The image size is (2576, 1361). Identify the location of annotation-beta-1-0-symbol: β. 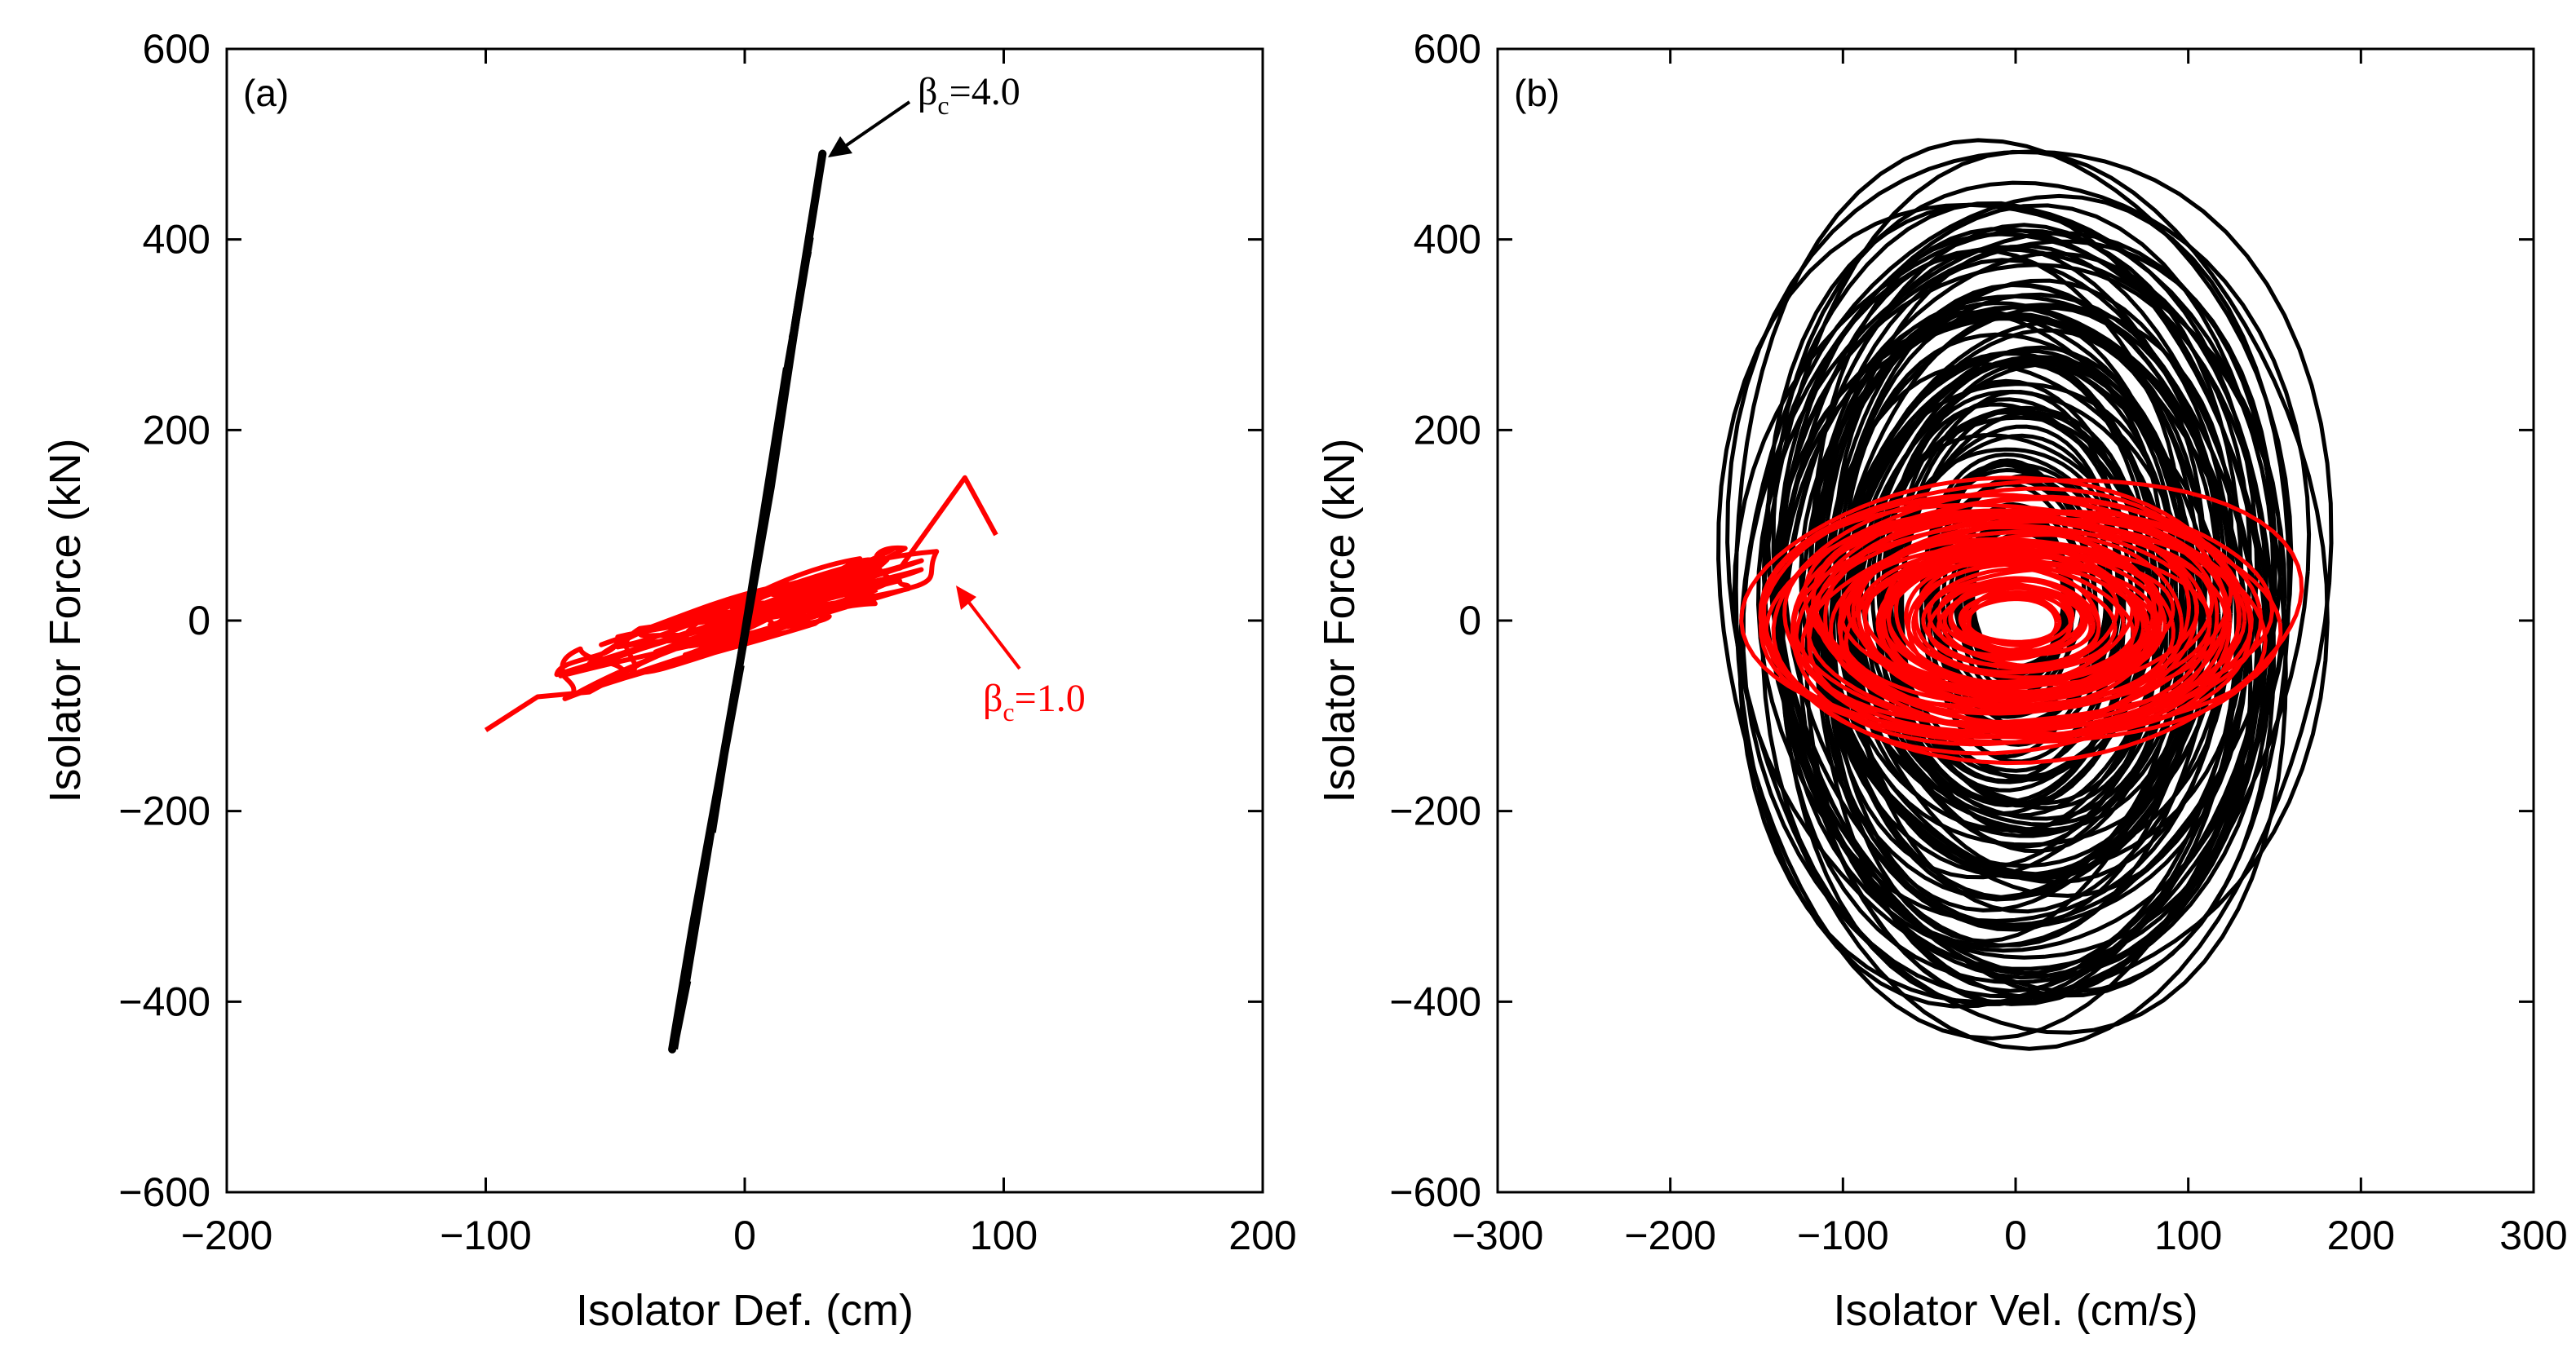
(993, 699).